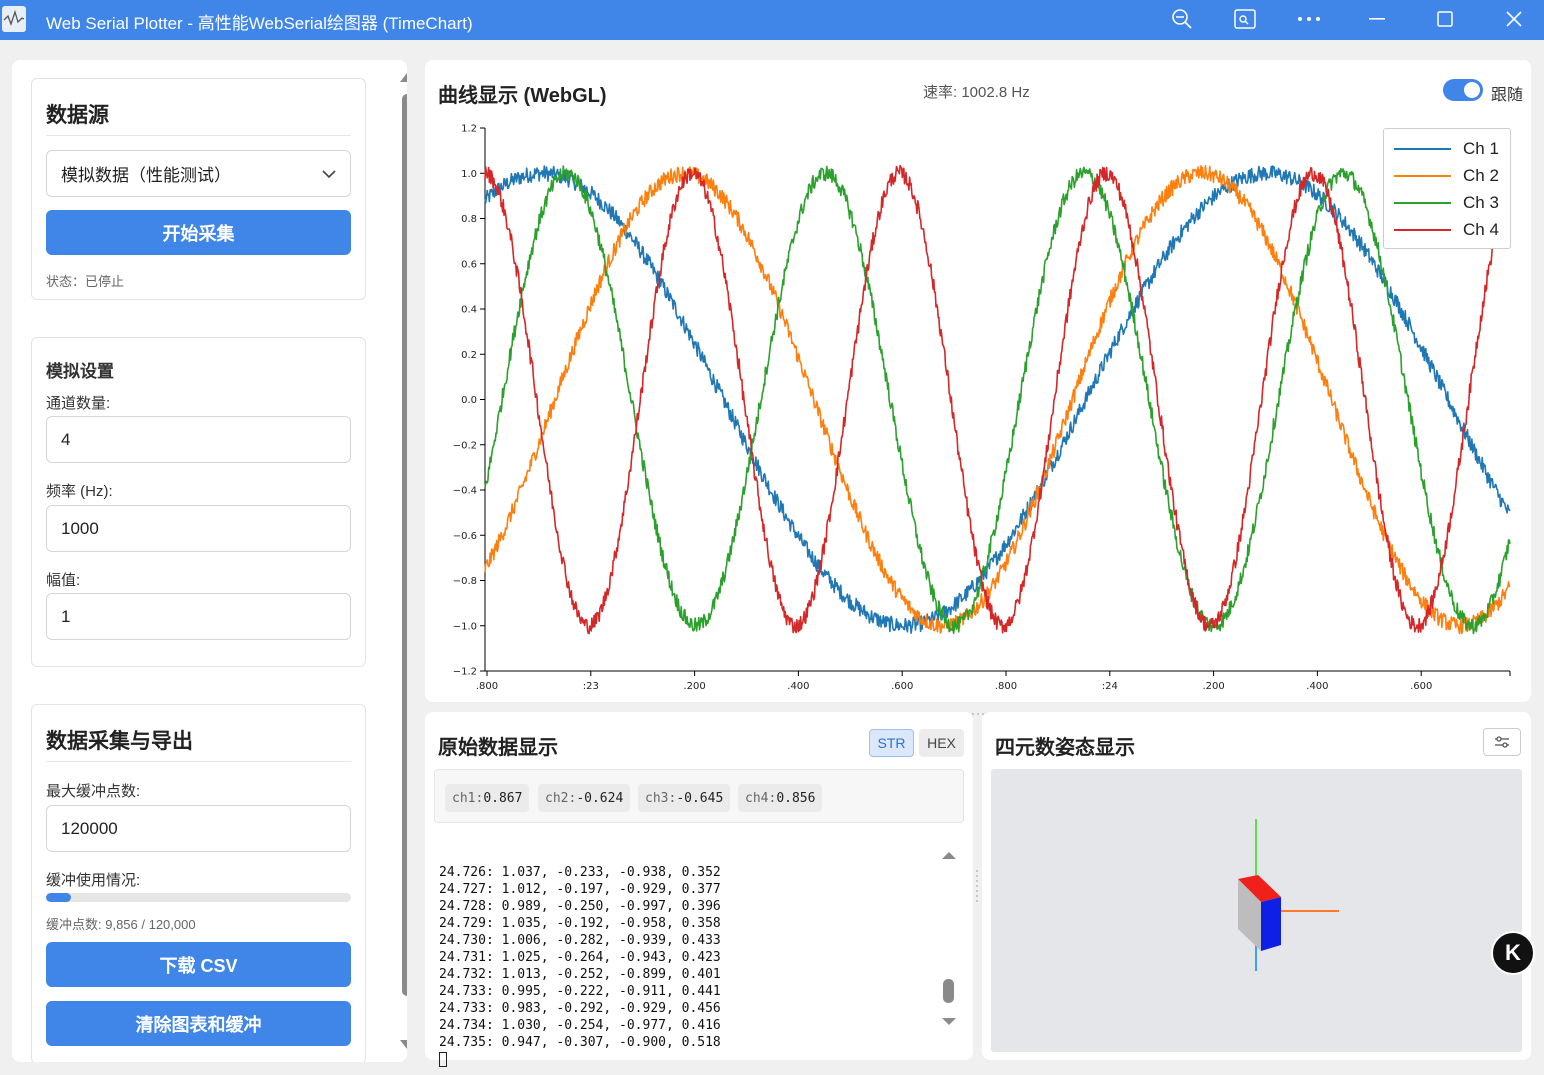  Describe the element at coordinates (1481, 175) in the screenshot. I see `legend-label-ch2: Ch 2` at that location.